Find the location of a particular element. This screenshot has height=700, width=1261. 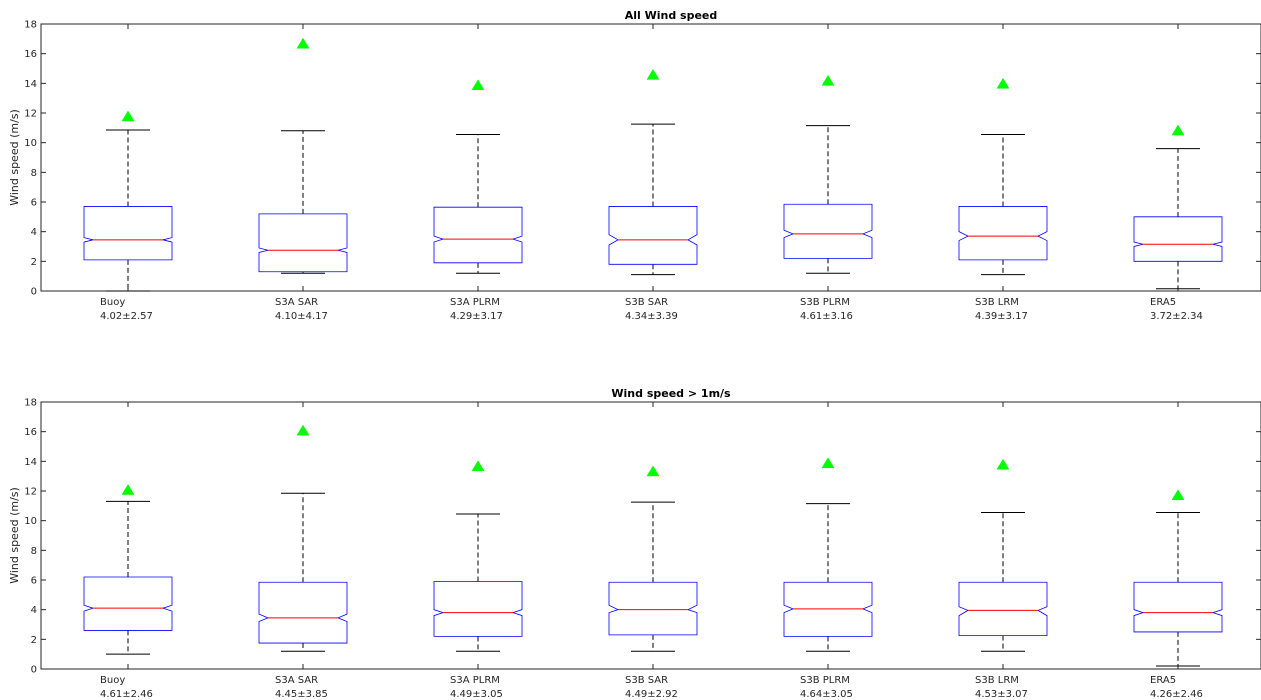

x-stats-label: 4.26±2.46 is located at coordinates (1176, 694).